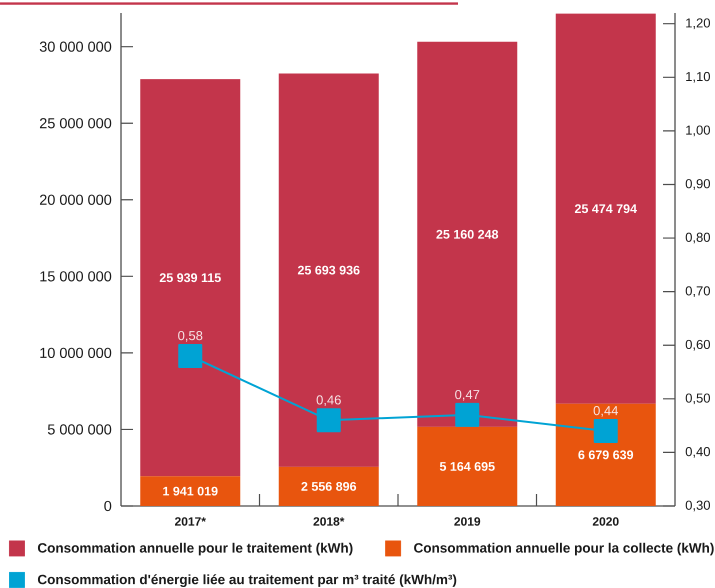 Image resolution: width=715 pixels, height=588 pixels. What do you see at coordinates (76, 199) in the screenshot?
I see `y-tick-label: 20 000 000` at bounding box center [76, 199].